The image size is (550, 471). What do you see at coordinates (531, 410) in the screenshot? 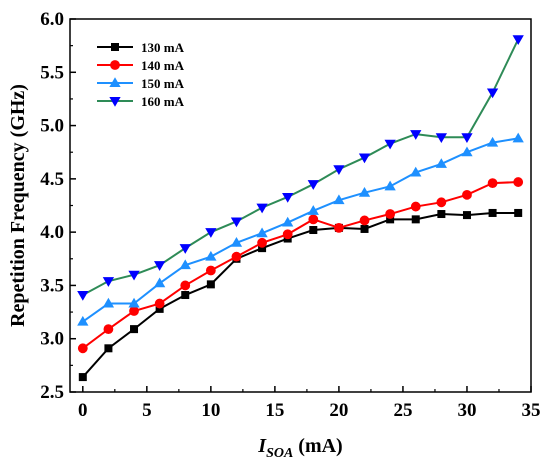
I see `x-tick-label: 35` at bounding box center [531, 410].